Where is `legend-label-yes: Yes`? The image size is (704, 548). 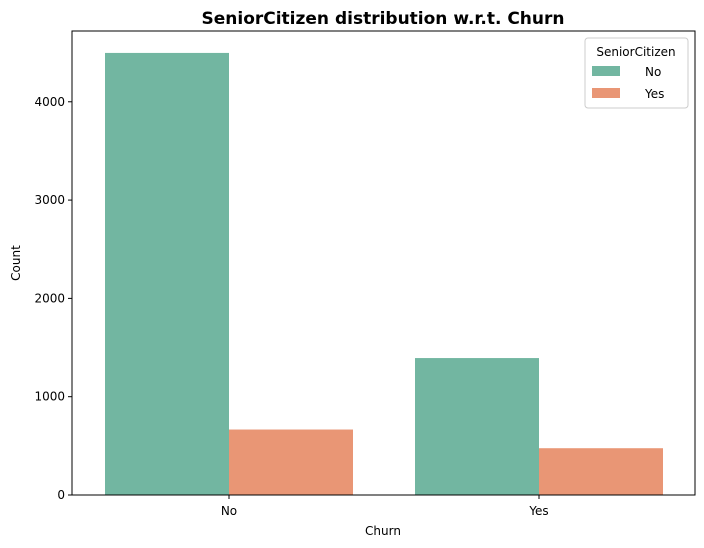 legend-label-yes: Yes is located at coordinates (654, 94).